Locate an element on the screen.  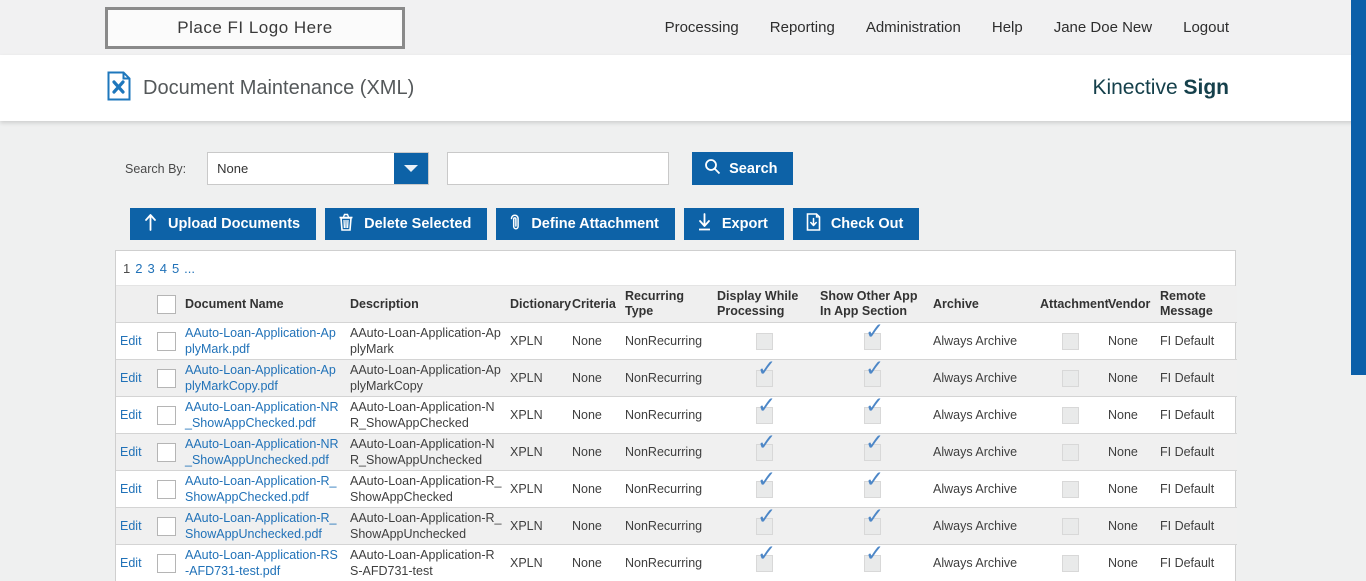
header-remote-message: Remote Message is located at coordinates (1186, 303).